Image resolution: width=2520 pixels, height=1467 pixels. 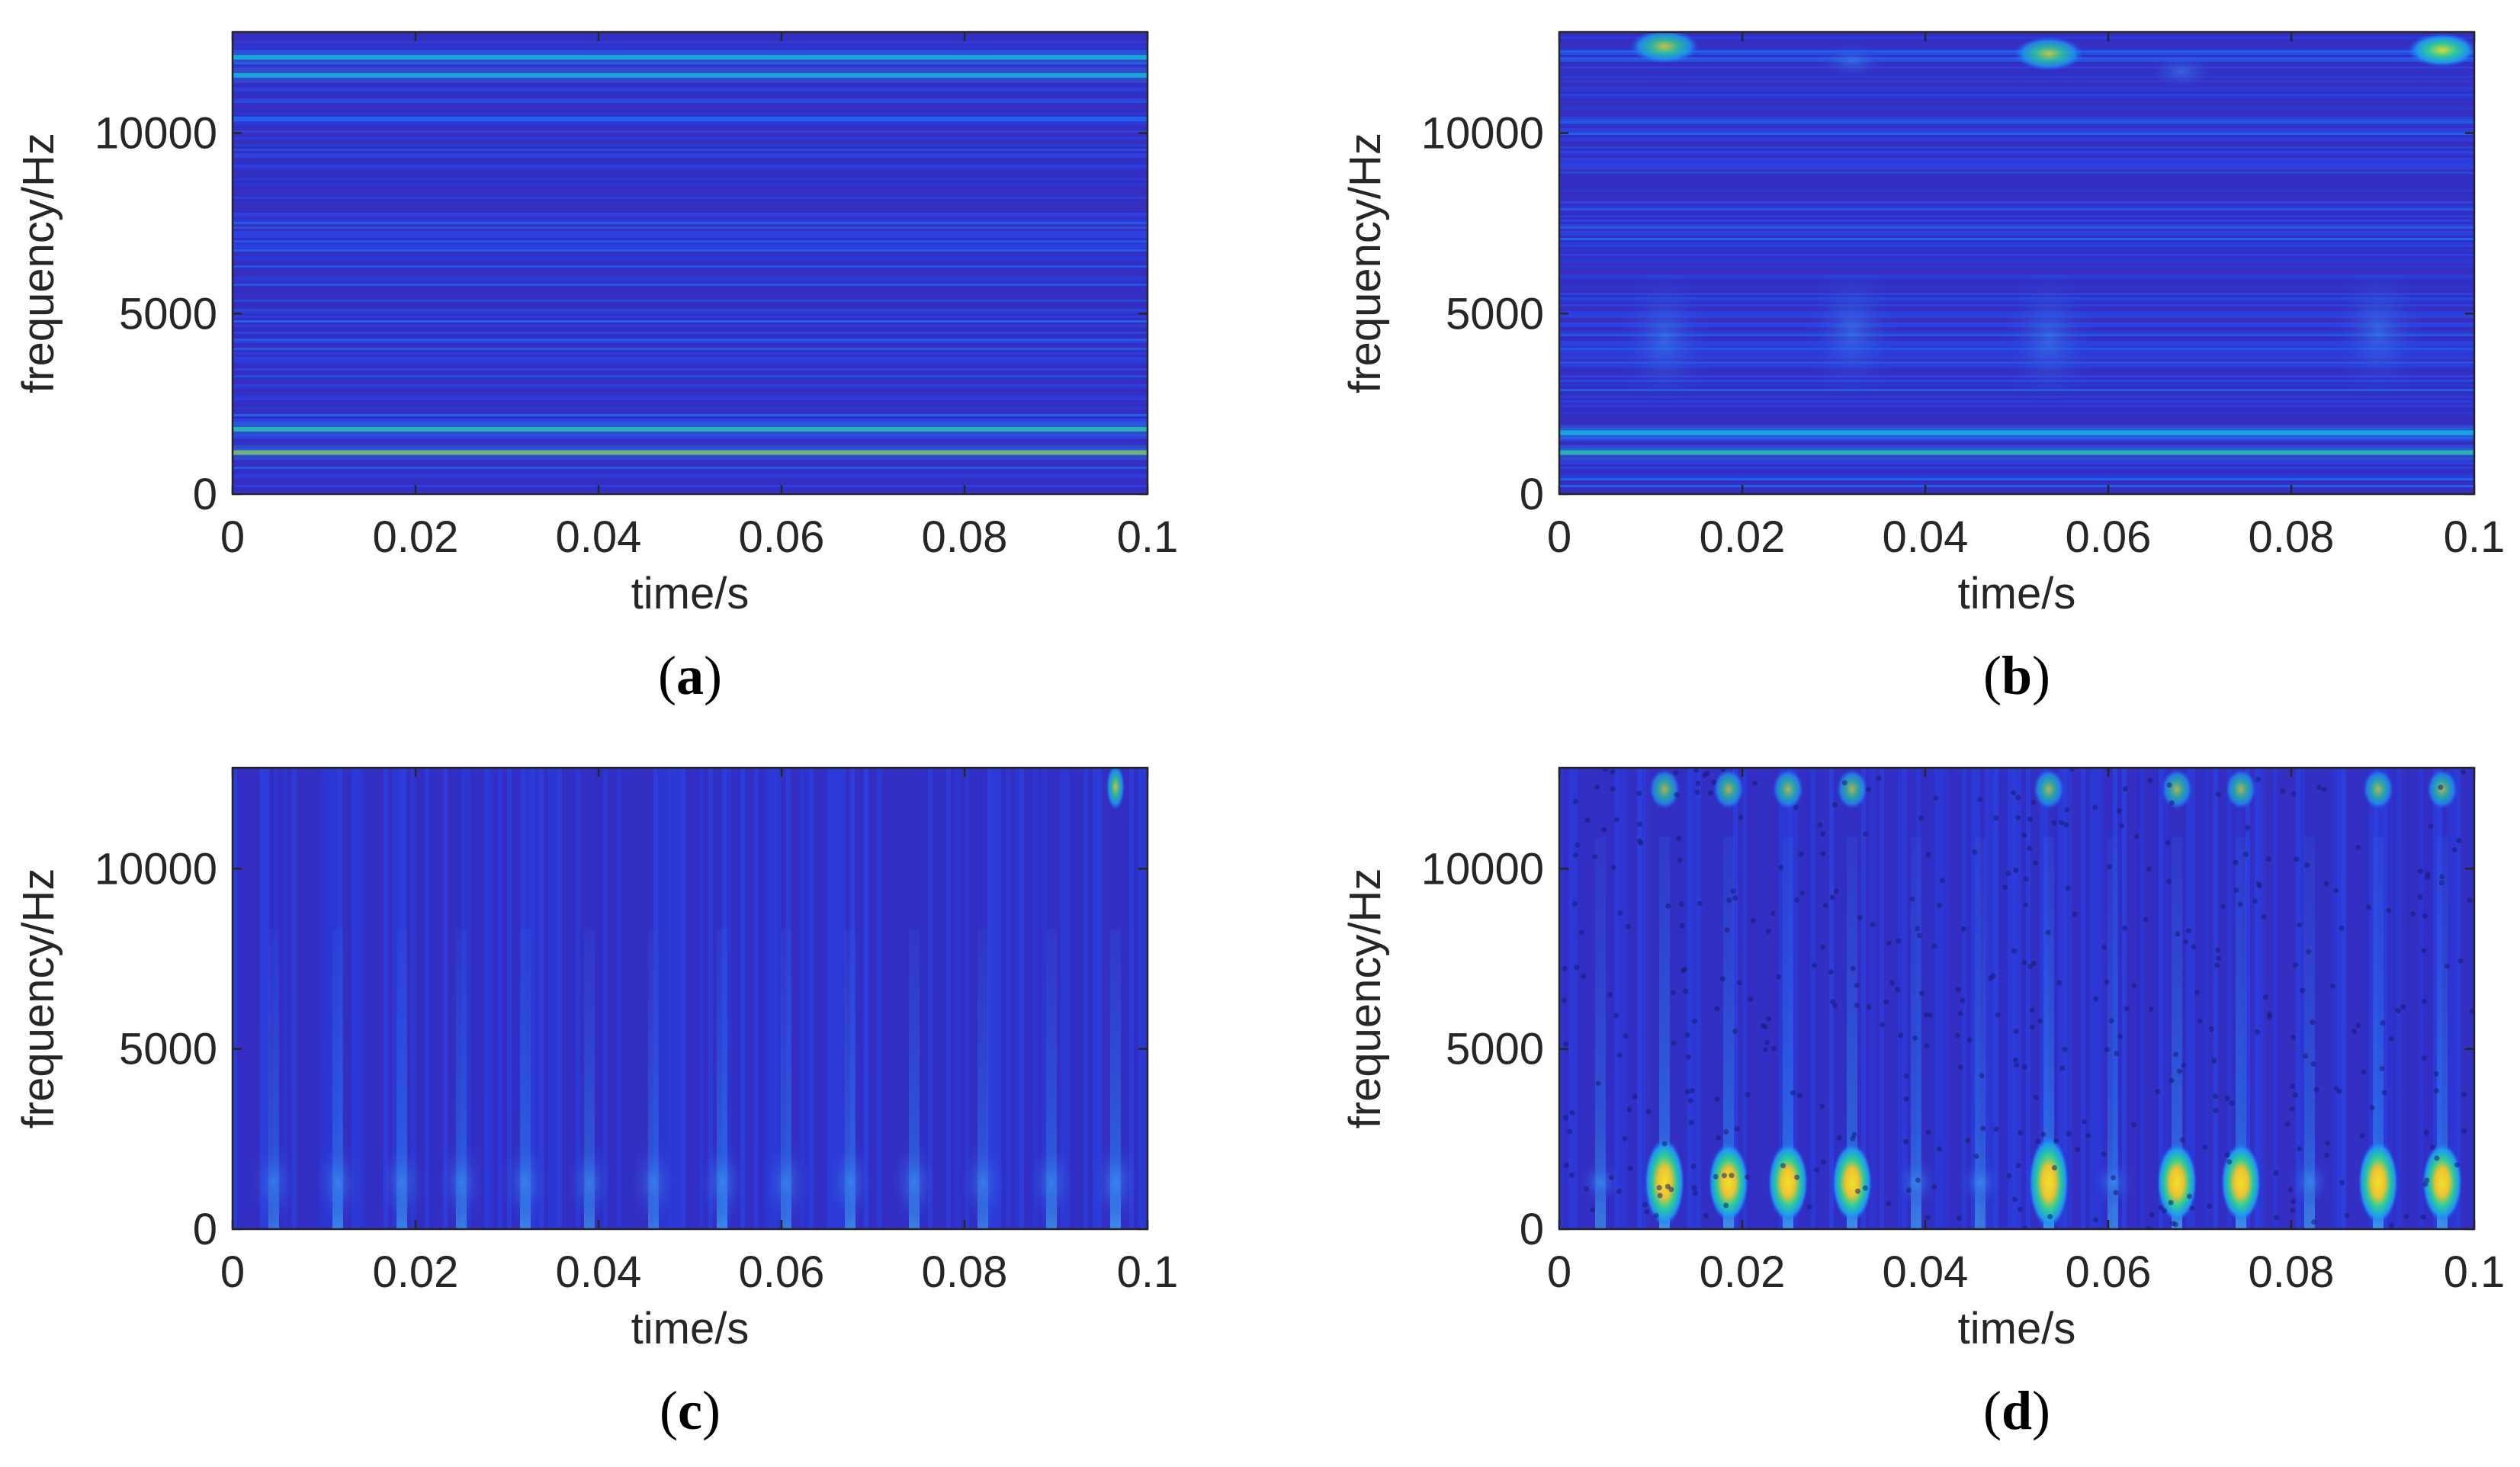 I want to click on x-tick-label: 0.06, so click(x=782, y=537).